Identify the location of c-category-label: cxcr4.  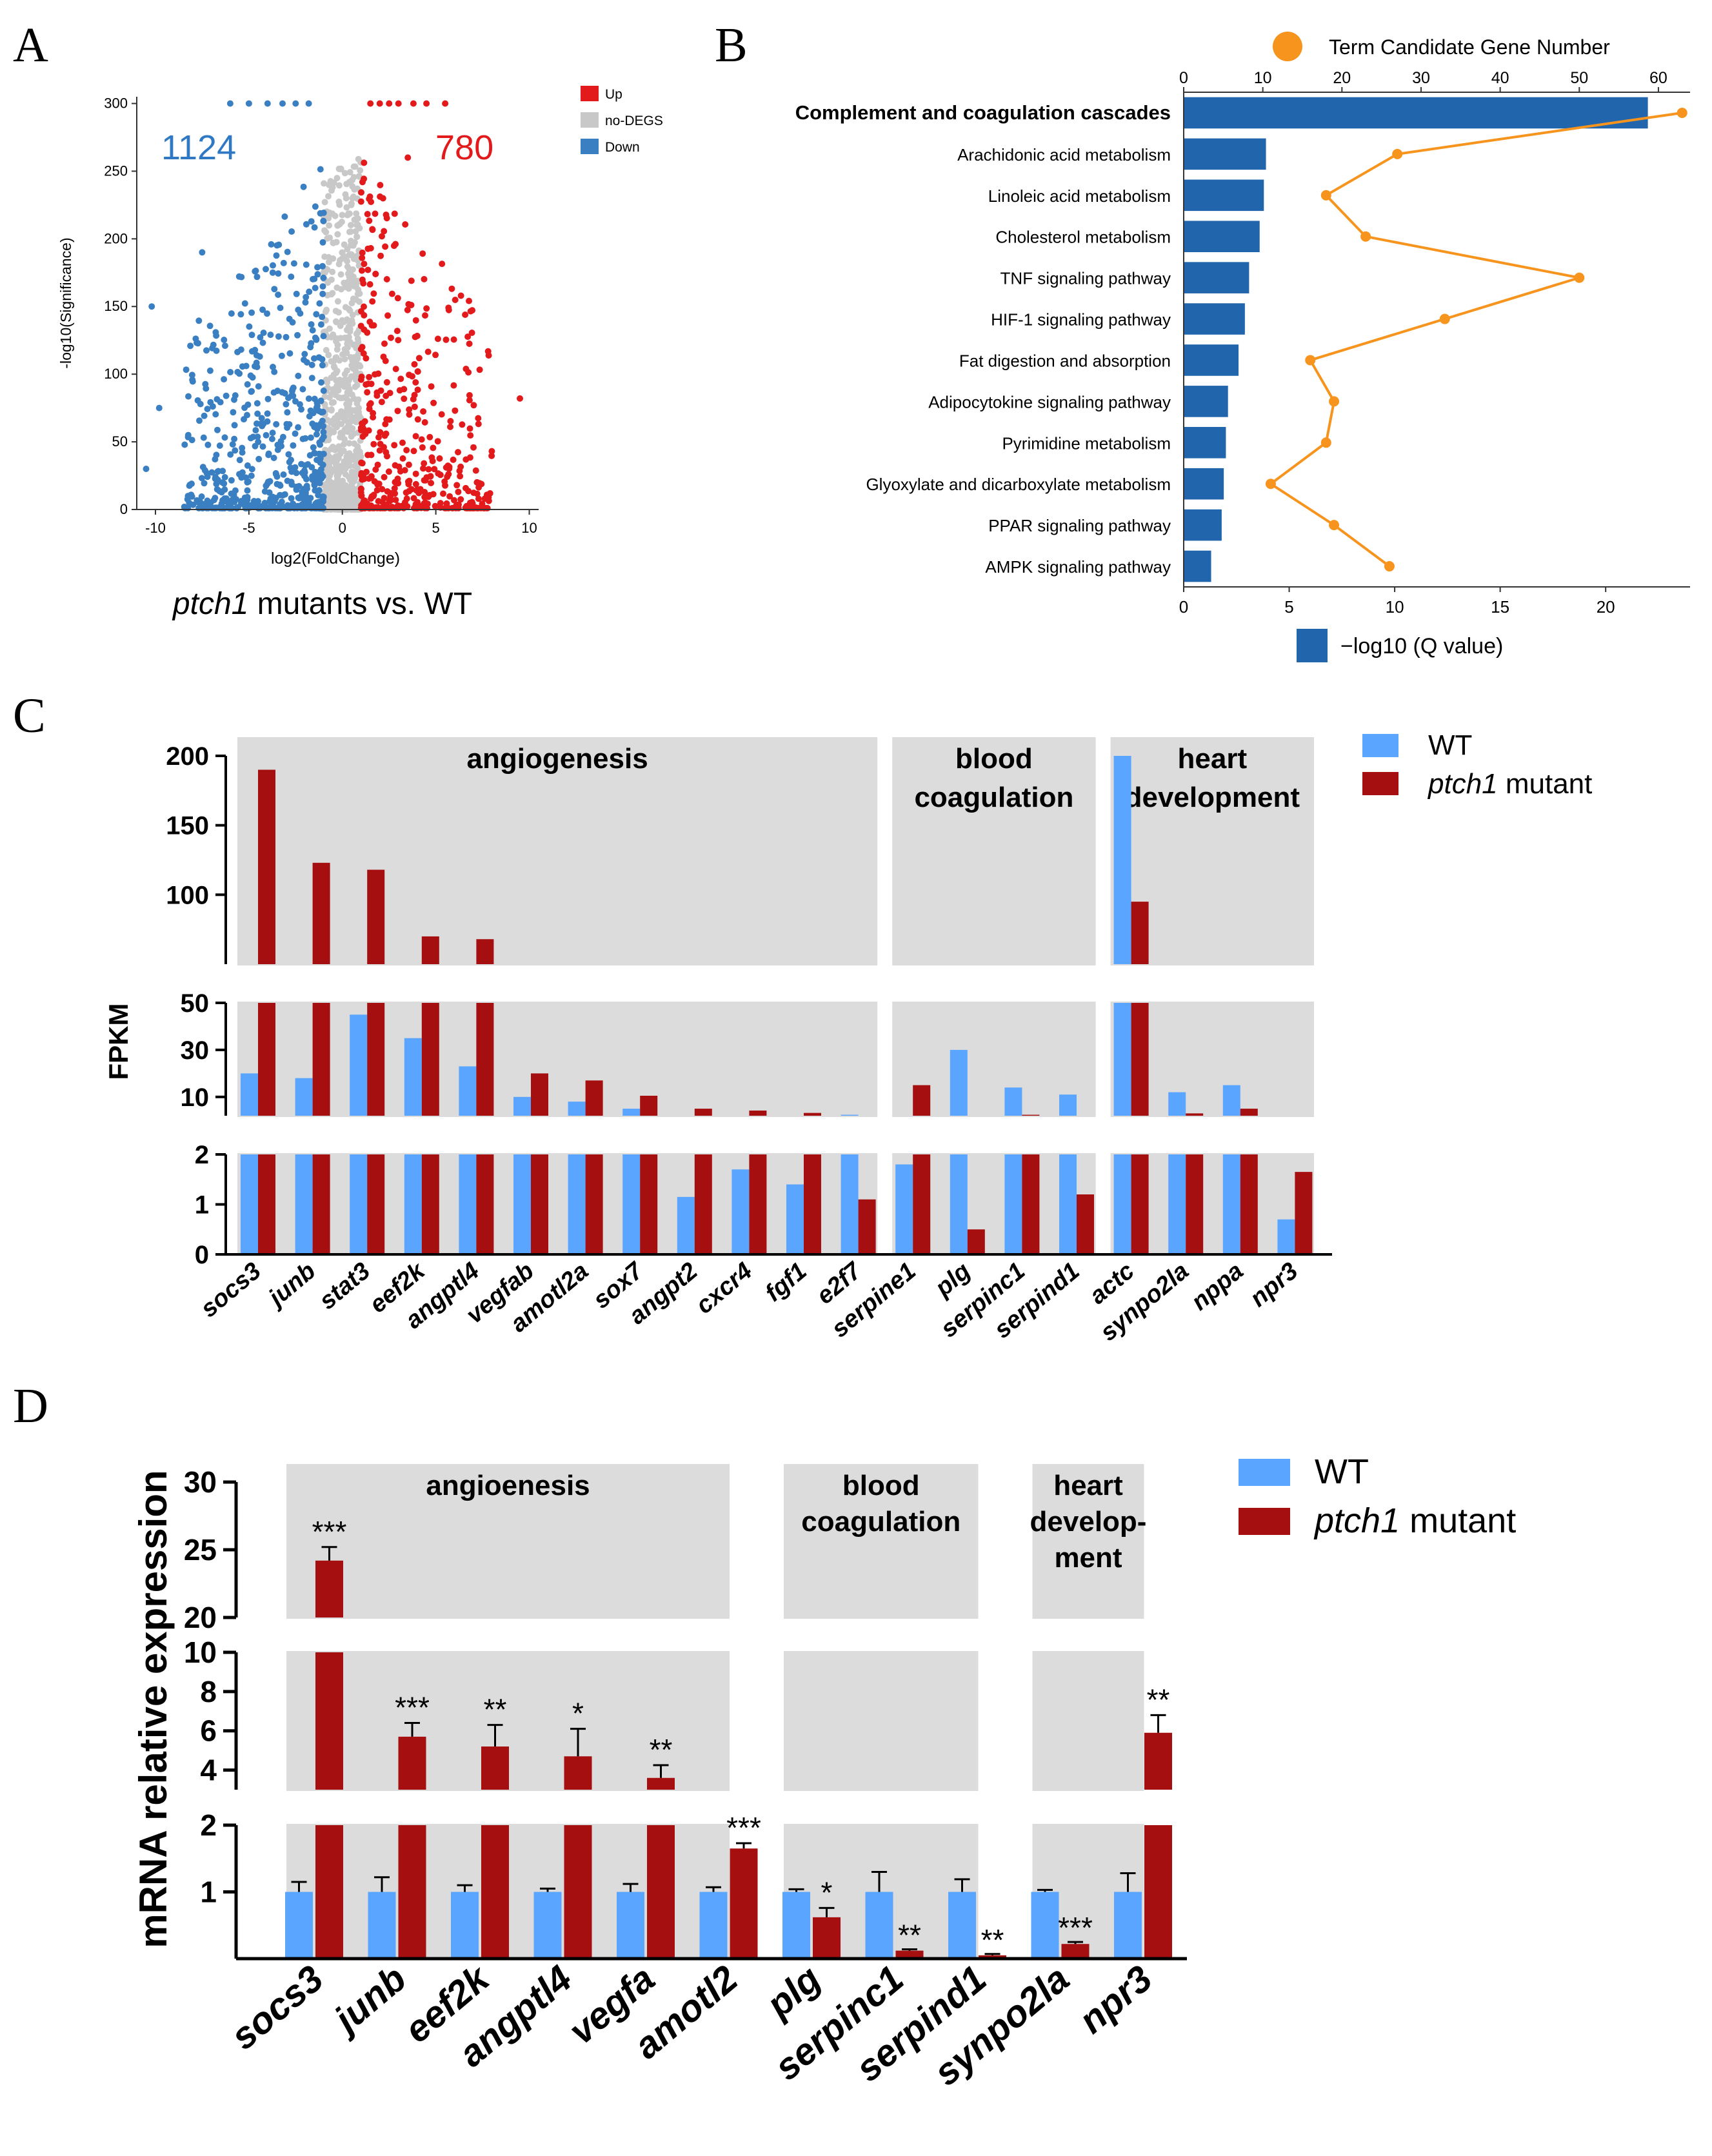
(724, 1289).